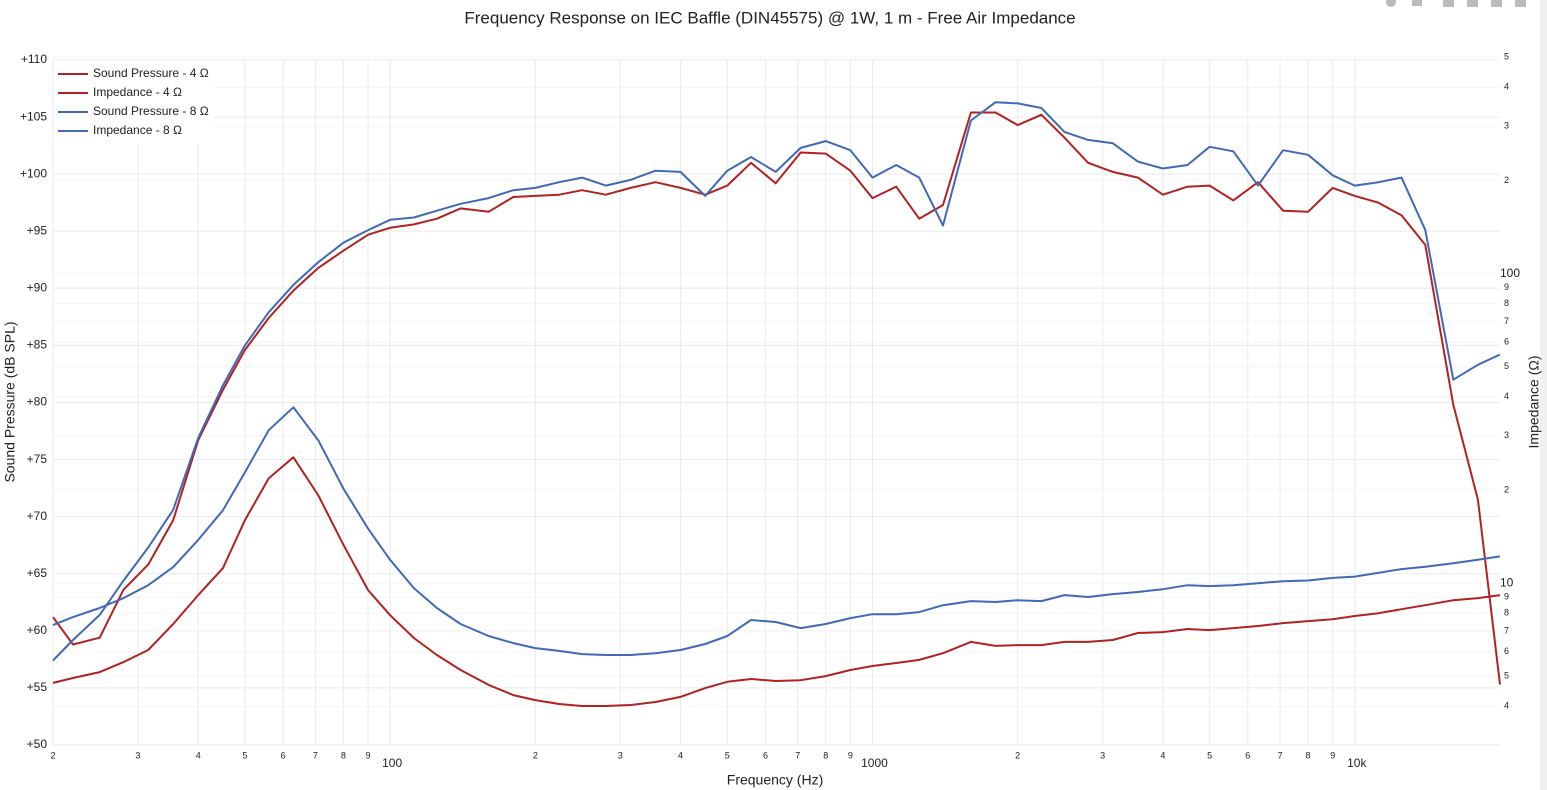  What do you see at coordinates (1357, 763) in the screenshot?
I see `x-tick-label: 10k` at bounding box center [1357, 763].